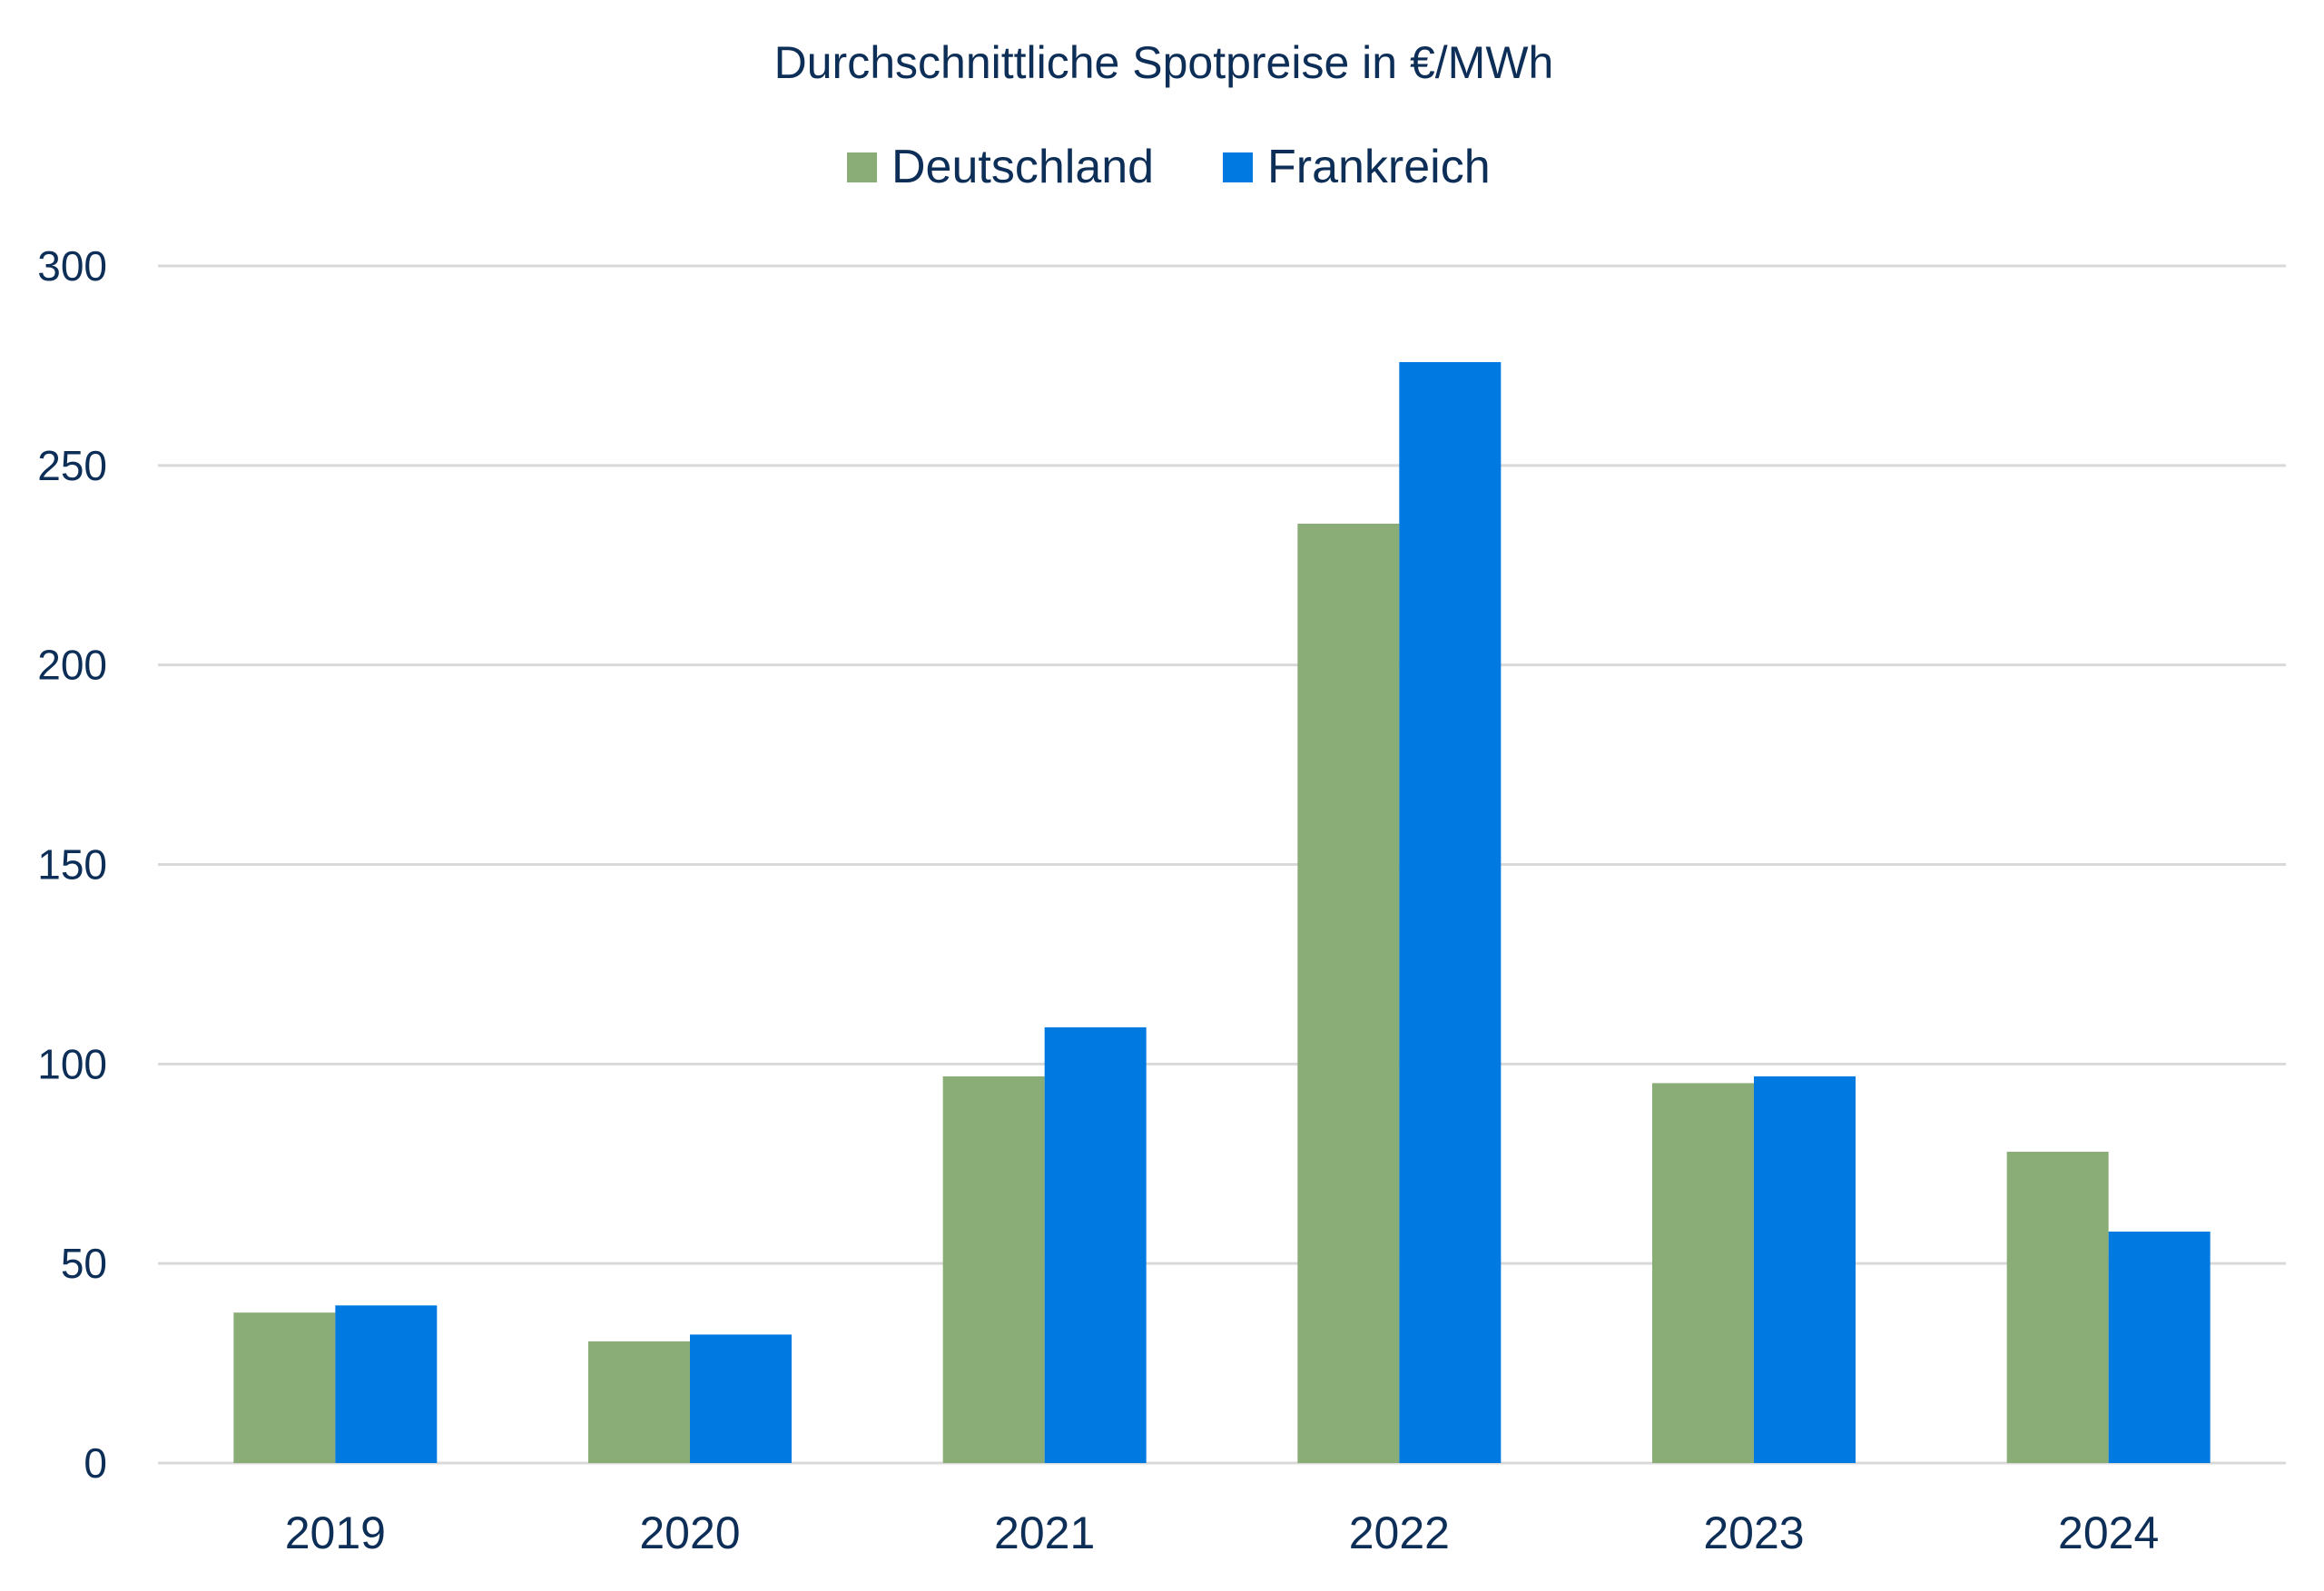  I want to click on bar-frankreich-2019, so click(386, 1384).